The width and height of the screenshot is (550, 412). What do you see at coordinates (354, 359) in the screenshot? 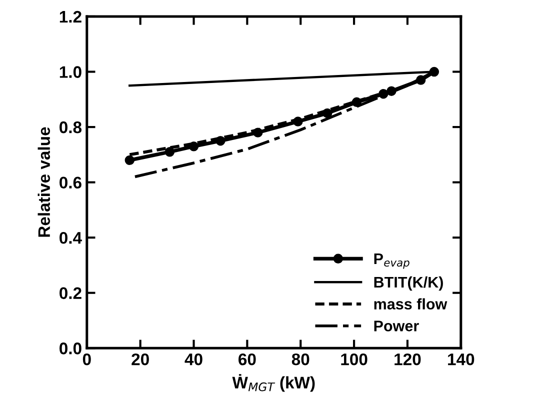
I see `x-tick-label: 100` at bounding box center [354, 359].